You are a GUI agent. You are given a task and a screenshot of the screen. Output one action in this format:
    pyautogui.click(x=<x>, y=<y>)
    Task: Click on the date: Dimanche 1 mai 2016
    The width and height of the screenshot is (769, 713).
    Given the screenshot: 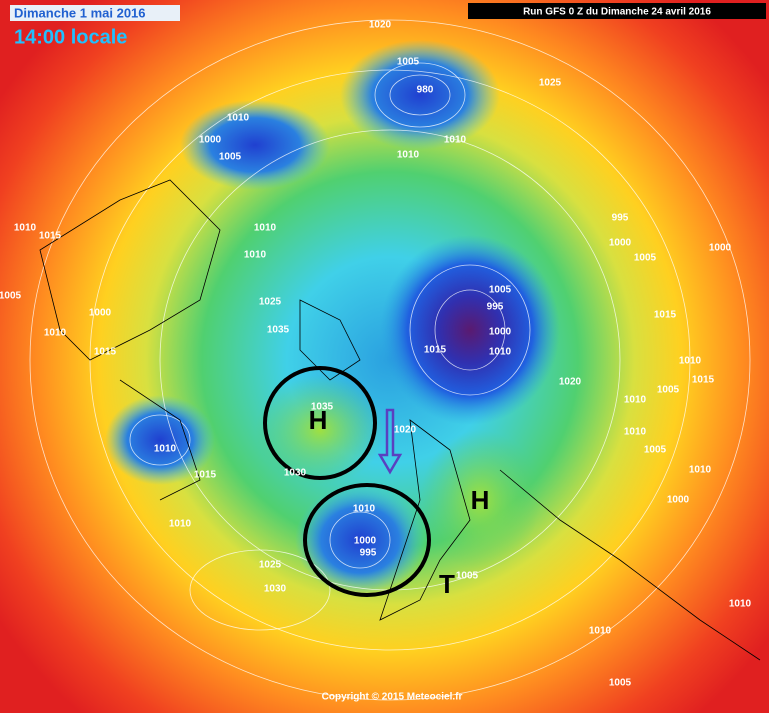 What is the action you would take?
    pyautogui.click(x=80, y=12)
    